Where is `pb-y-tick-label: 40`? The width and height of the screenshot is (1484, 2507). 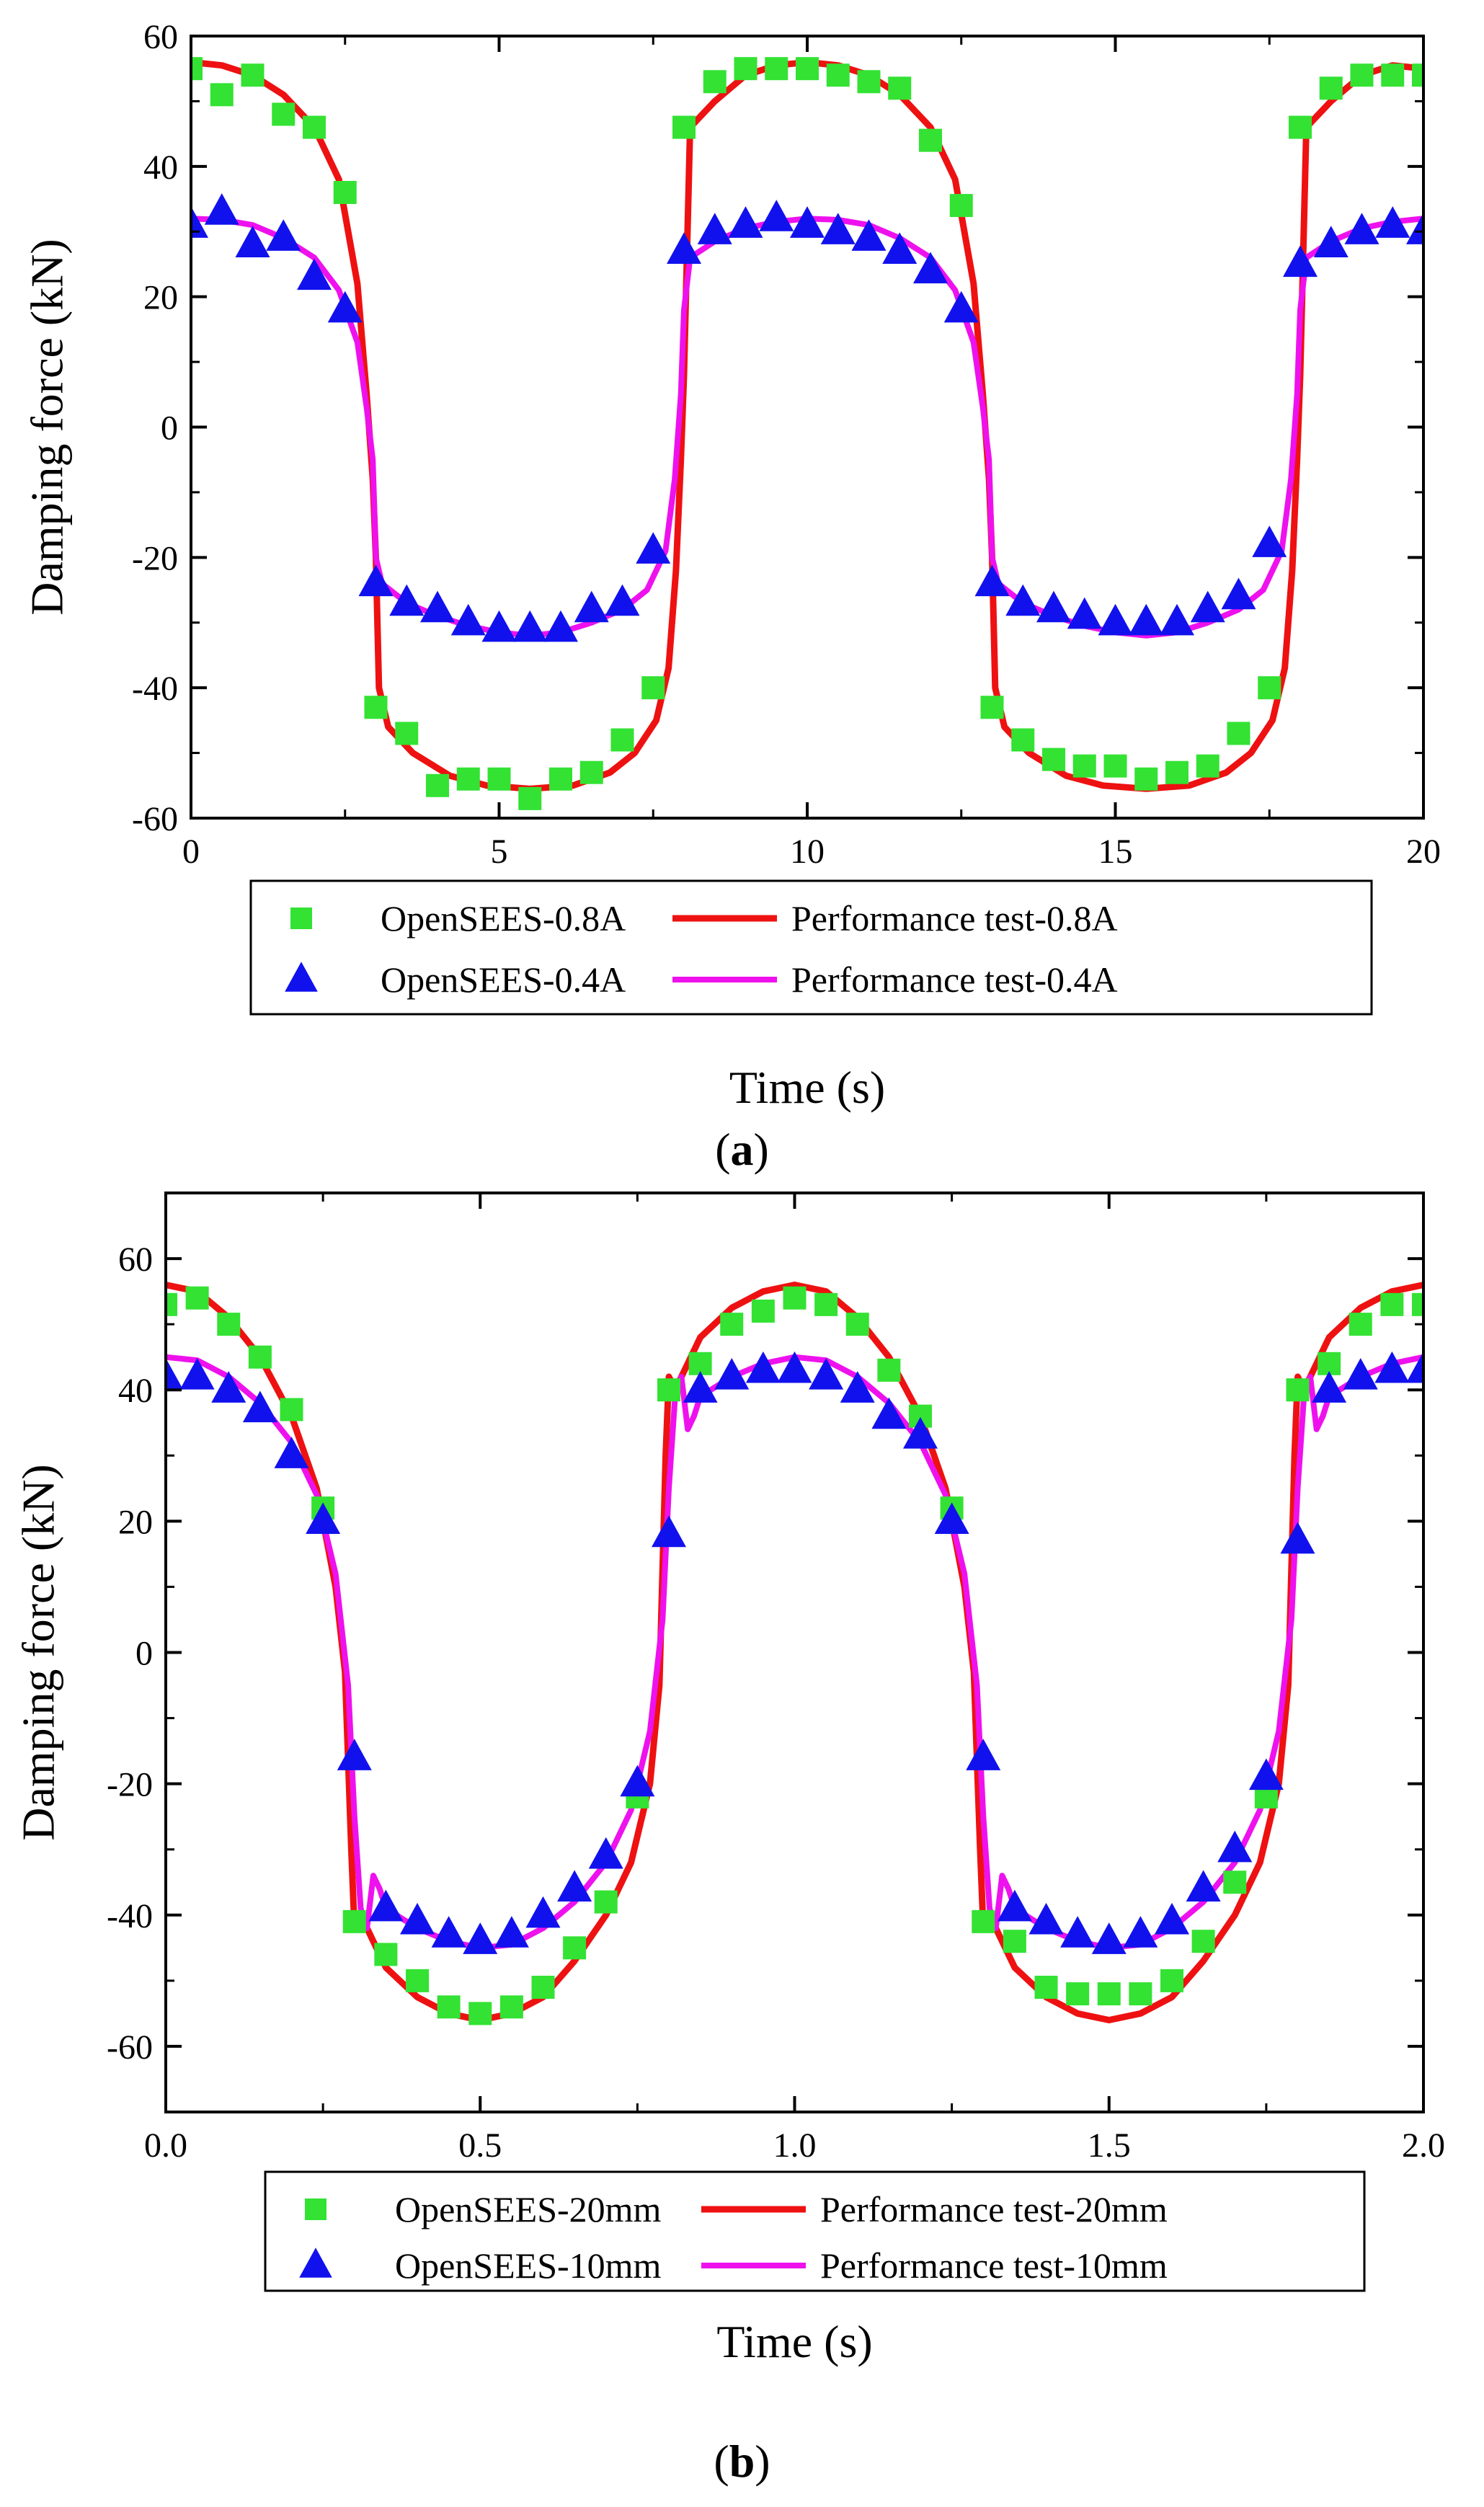
pb-y-tick-label: 40 is located at coordinates (135, 1391).